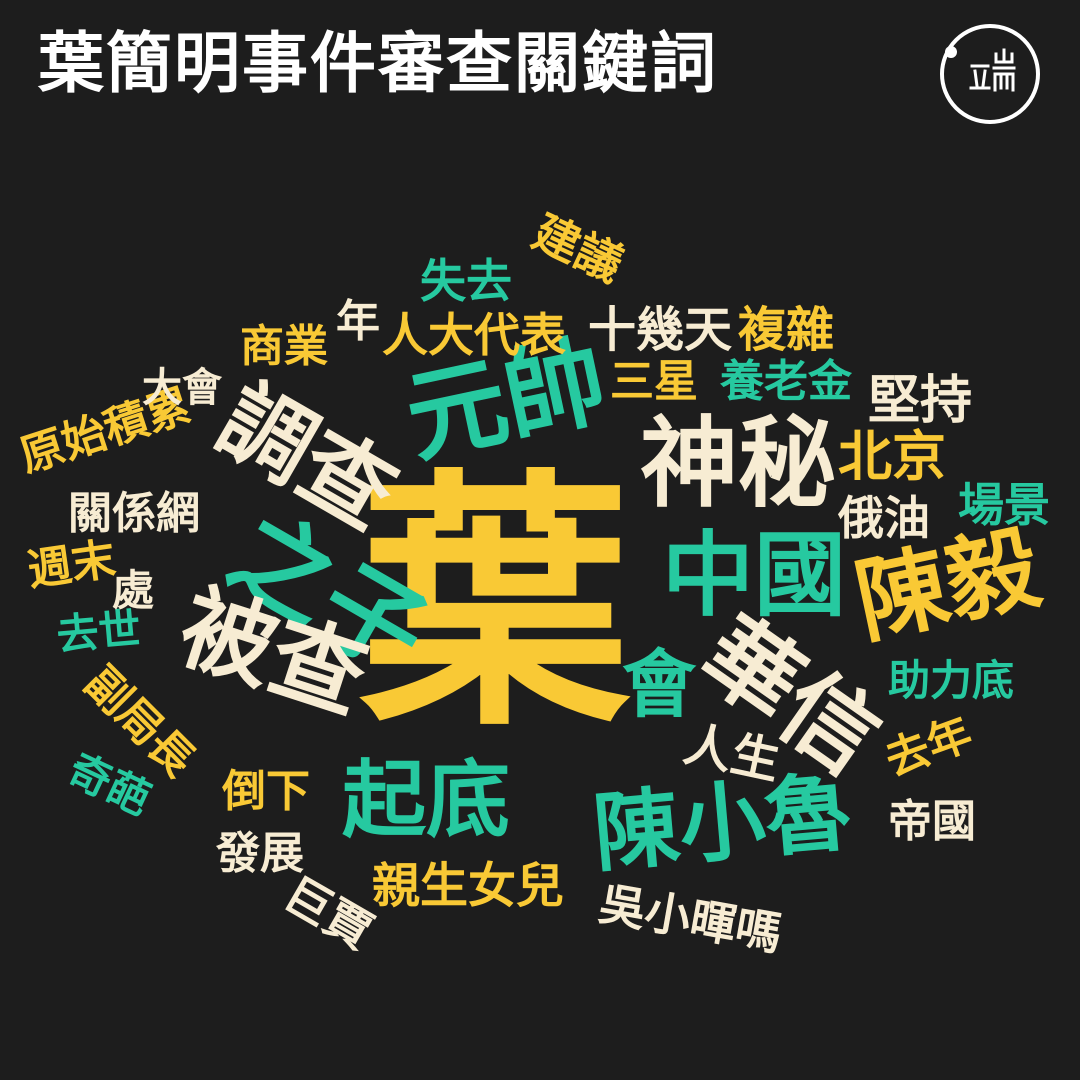 The width and height of the screenshot is (1080, 1080). Describe the element at coordinates (328, 913) in the screenshot. I see `keyword-jugu: 巨賈` at that location.